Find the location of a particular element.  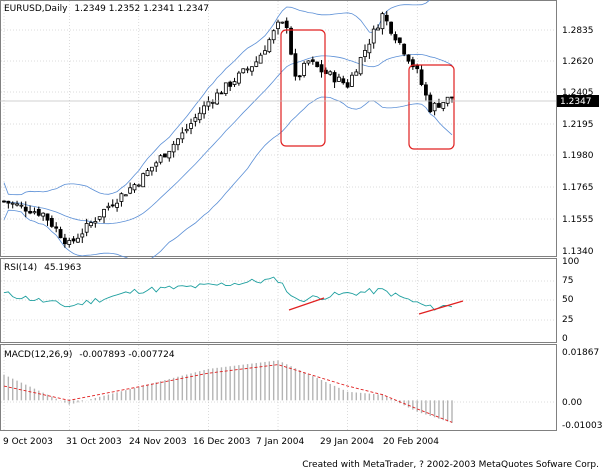

macd-title: MACD(12,26,9) -0.007893 -0.007724 is located at coordinates (89, 355).